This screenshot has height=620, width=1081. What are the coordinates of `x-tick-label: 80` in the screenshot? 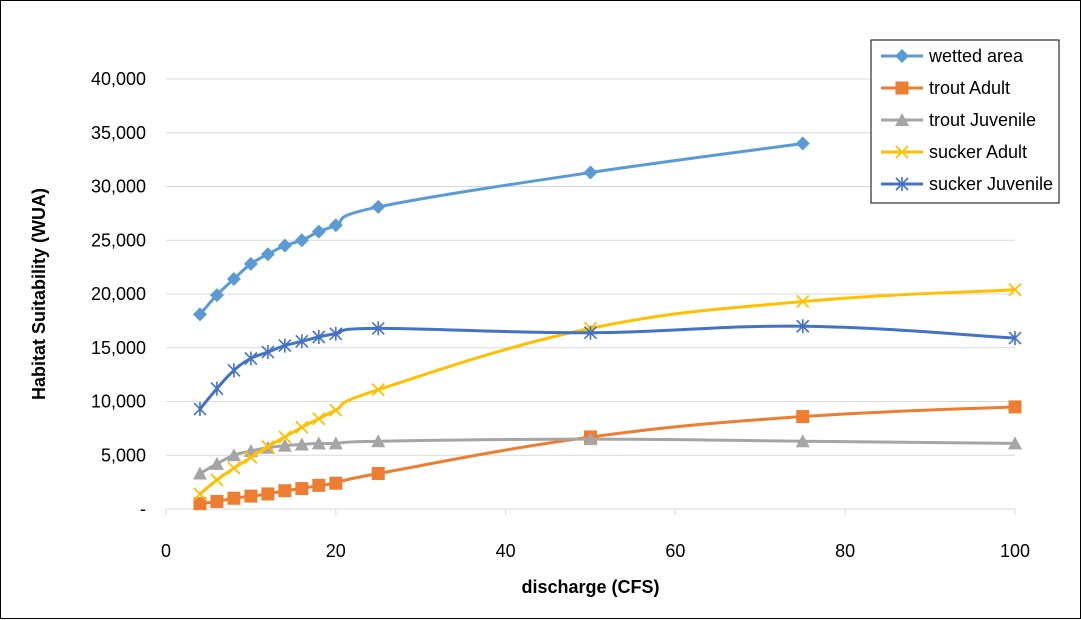 It's located at (845, 551).